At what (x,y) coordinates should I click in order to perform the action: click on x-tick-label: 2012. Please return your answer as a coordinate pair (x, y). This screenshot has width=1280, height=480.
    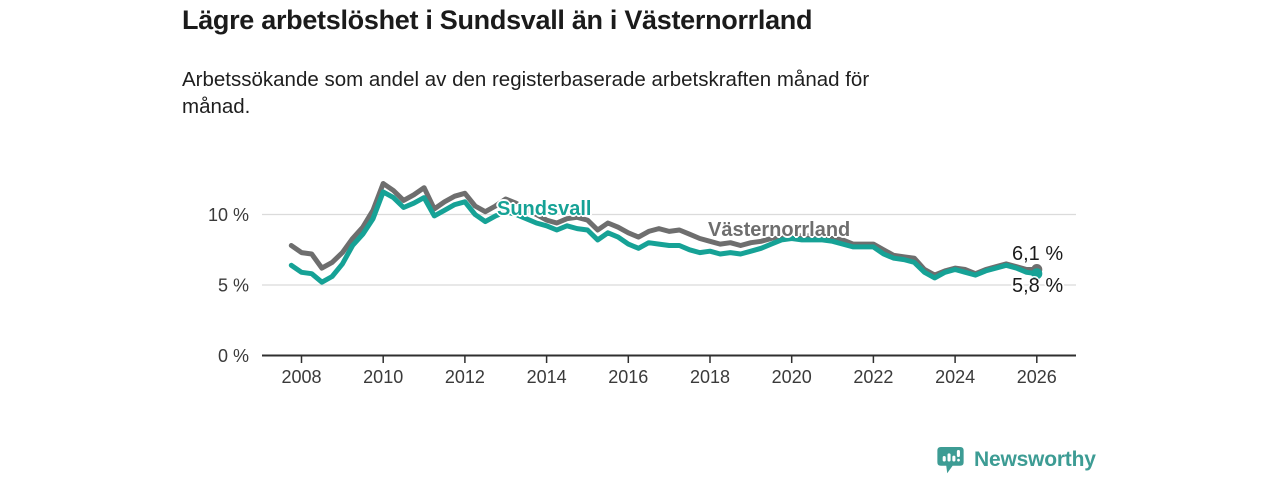
    Looking at the image, I should click on (465, 377).